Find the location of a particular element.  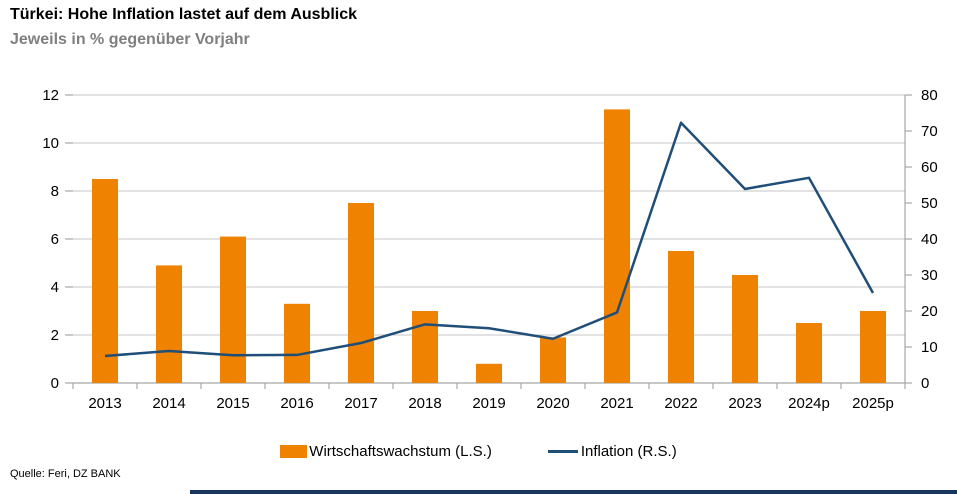

y-left-tick-label: 12 is located at coordinates (50, 95).